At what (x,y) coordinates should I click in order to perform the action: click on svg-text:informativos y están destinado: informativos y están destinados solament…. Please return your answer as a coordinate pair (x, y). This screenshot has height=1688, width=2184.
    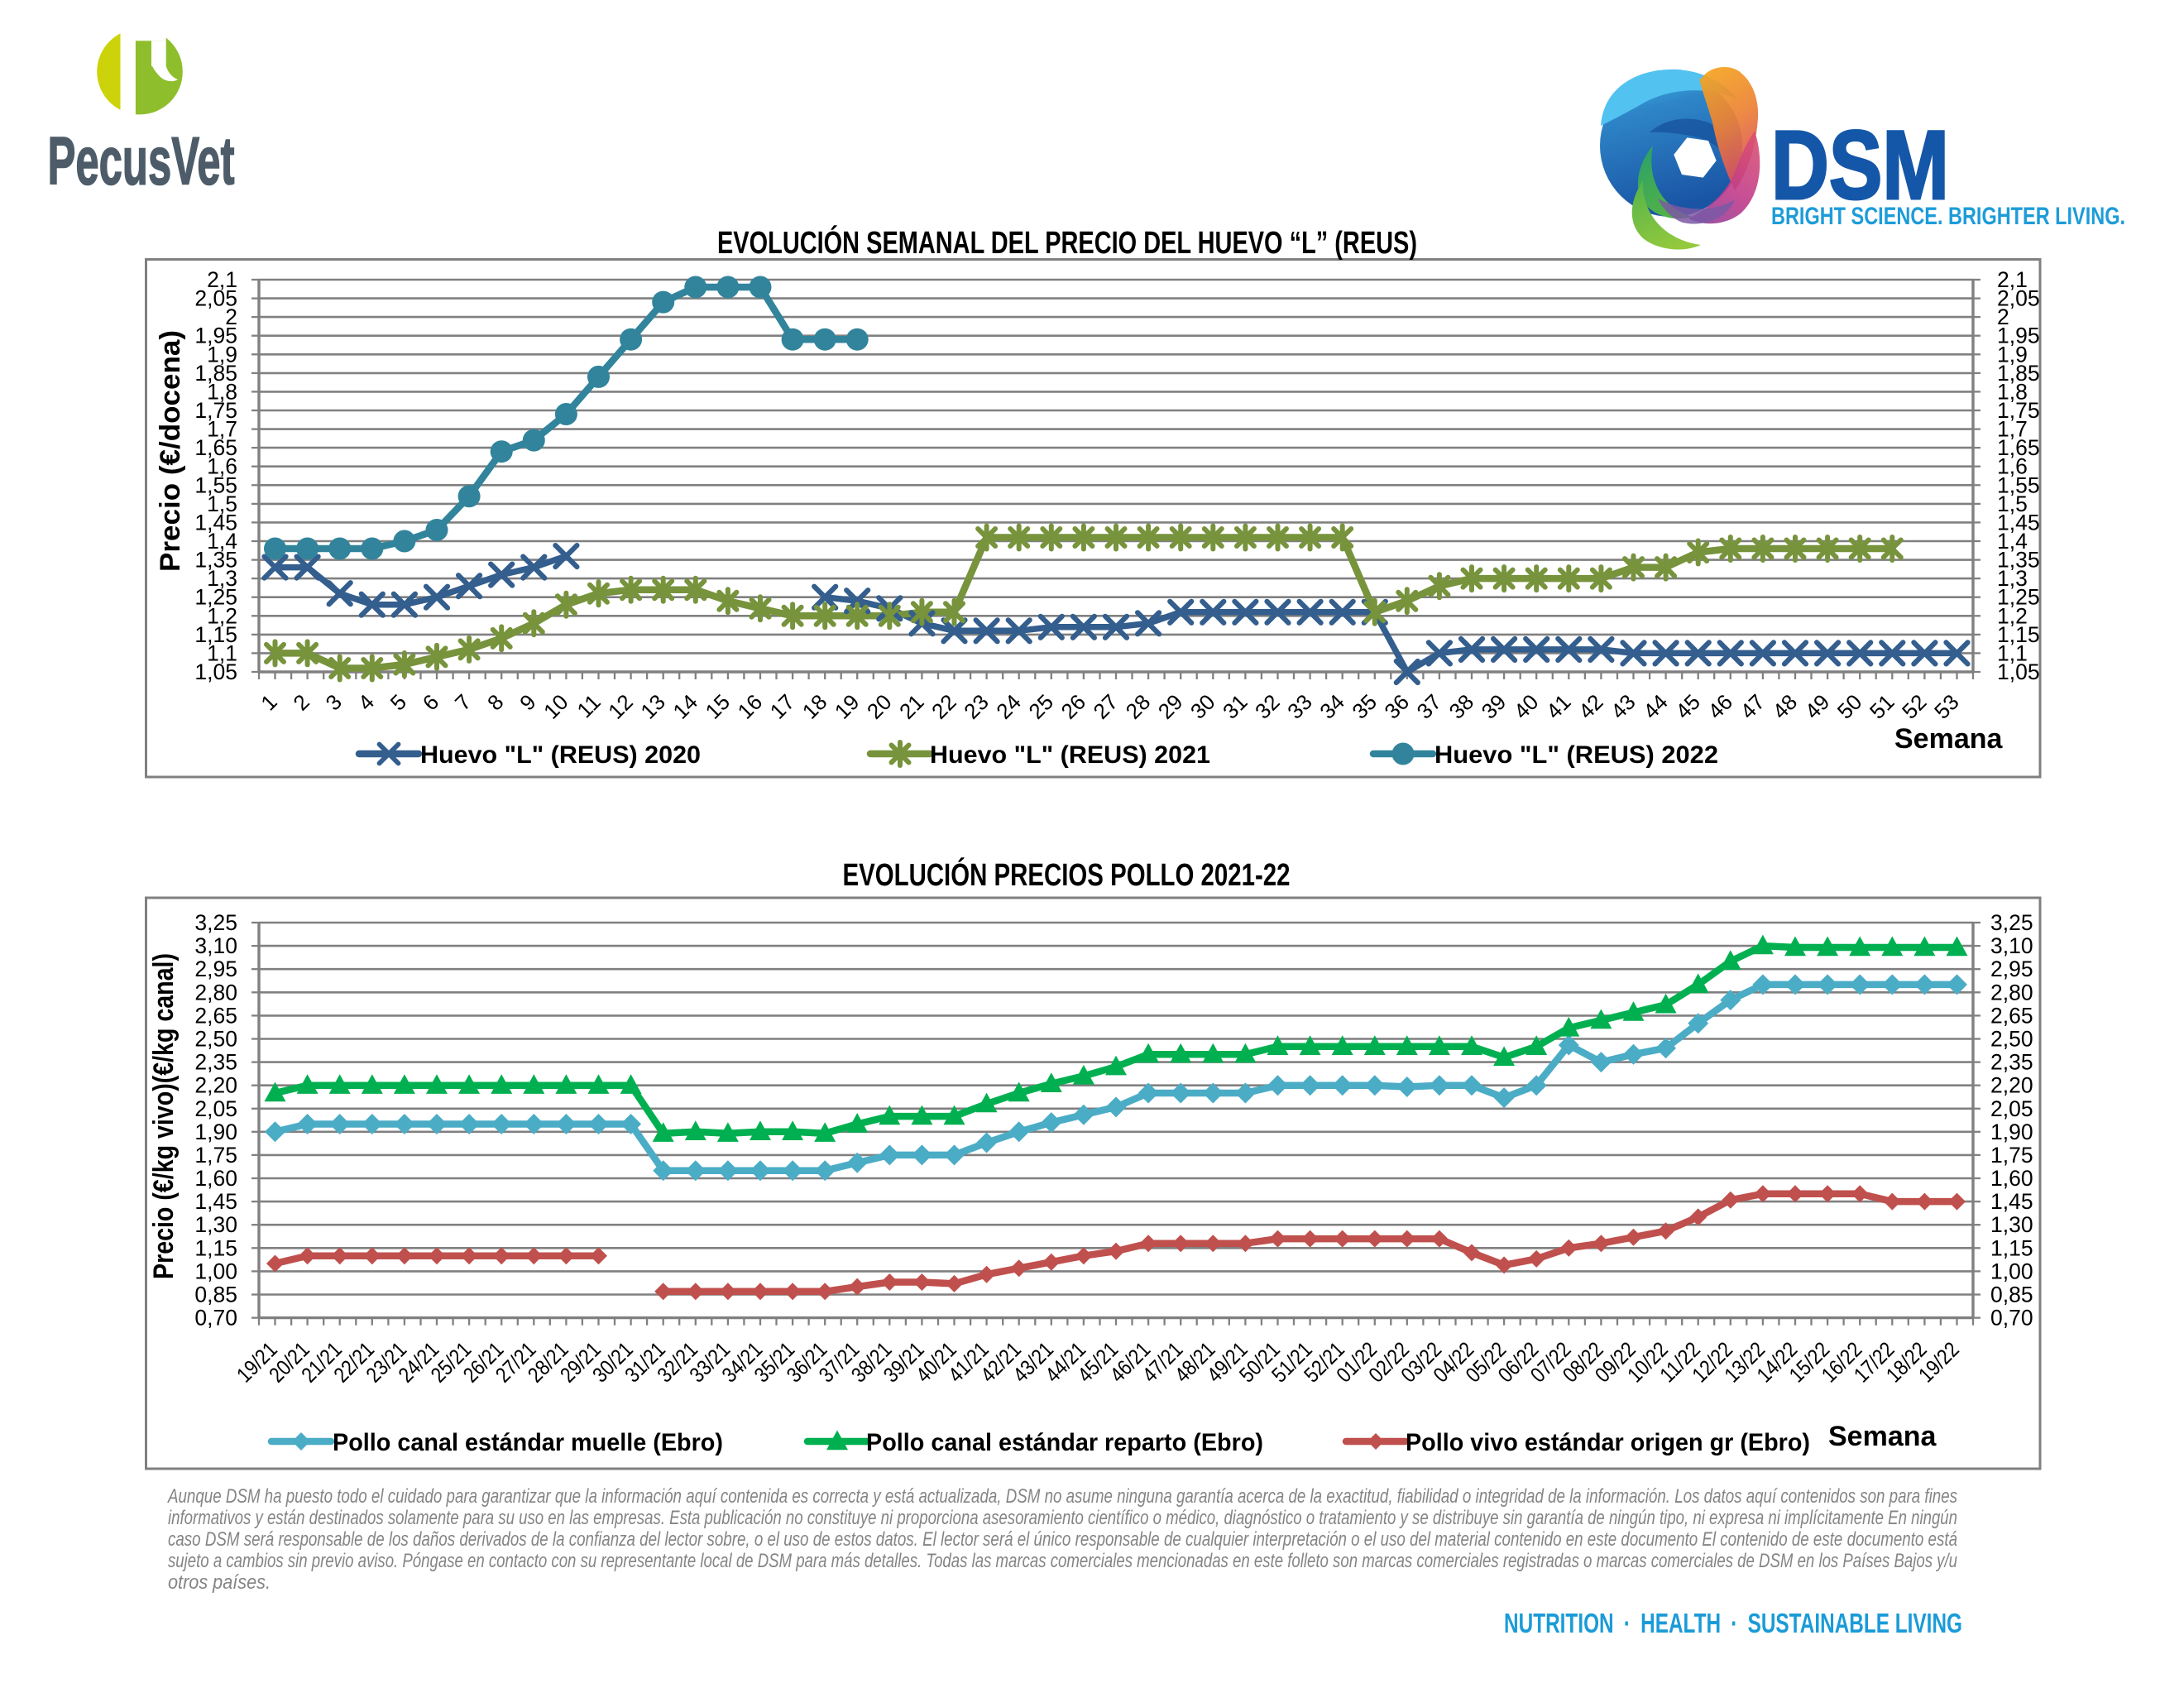
    Looking at the image, I should click on (1062, 1518).